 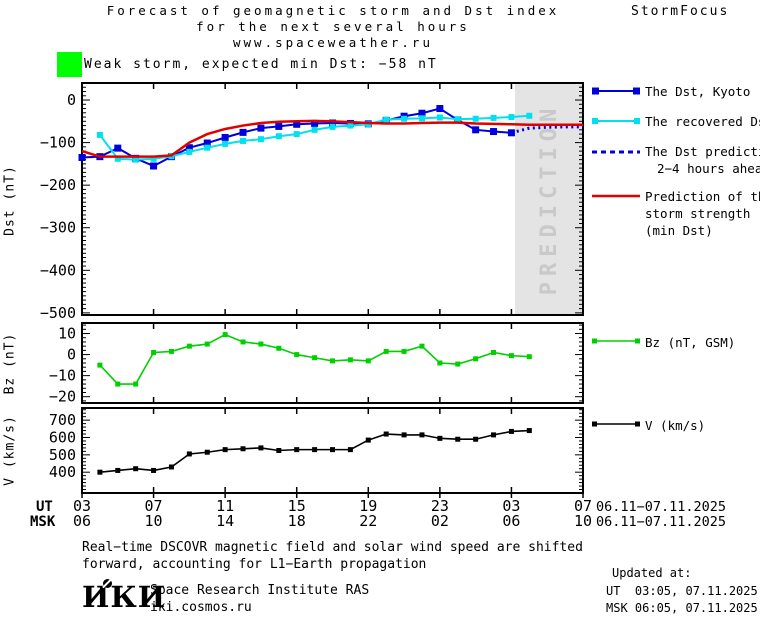 What do you see at coordinates (440, 506) in the screenshot?
I see `svg-text: 23` at bounding box center [440, 506].